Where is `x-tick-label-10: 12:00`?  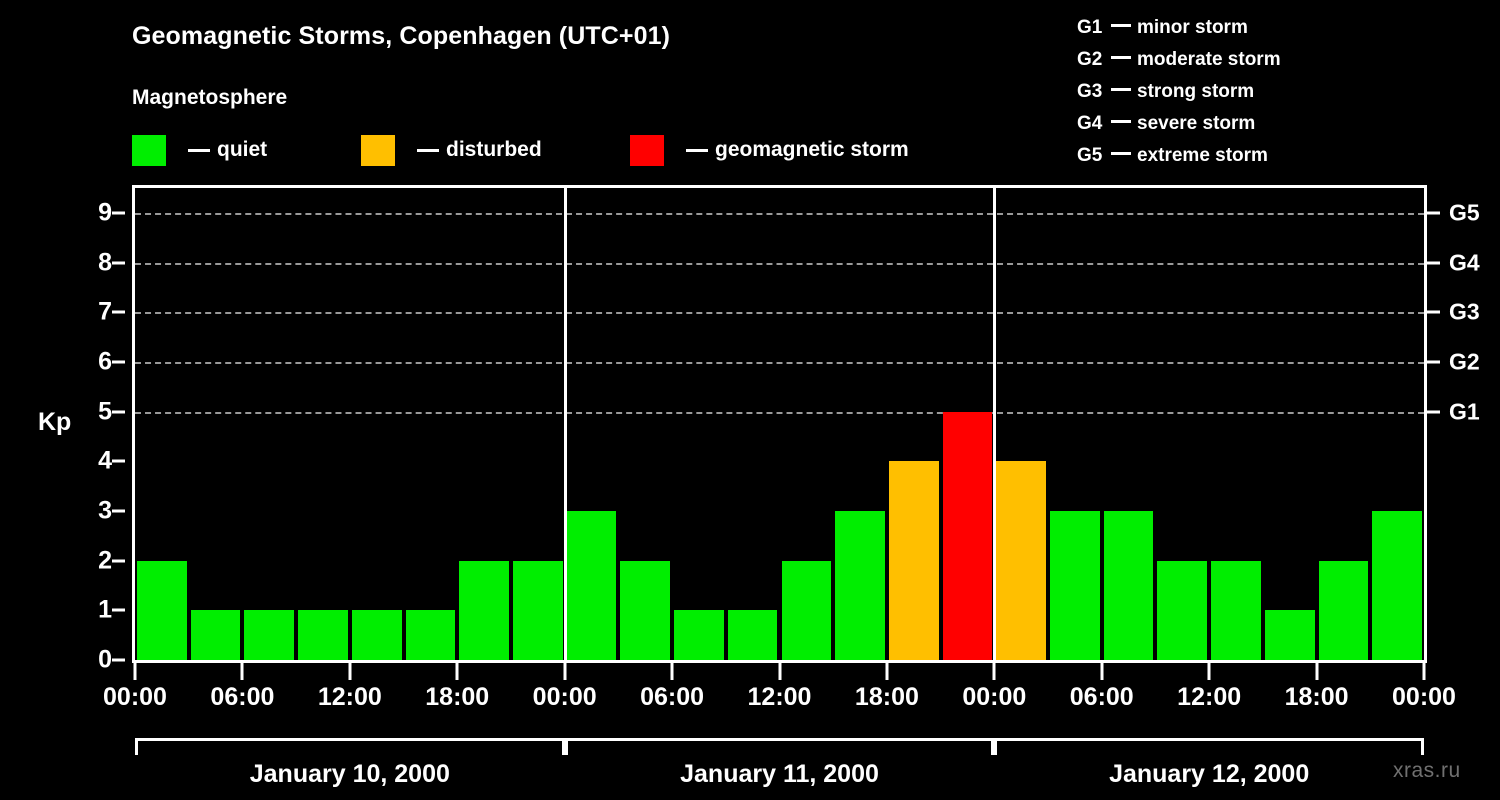
x-tick-label-10: 12:00 is located at coordinates (1209, 697).